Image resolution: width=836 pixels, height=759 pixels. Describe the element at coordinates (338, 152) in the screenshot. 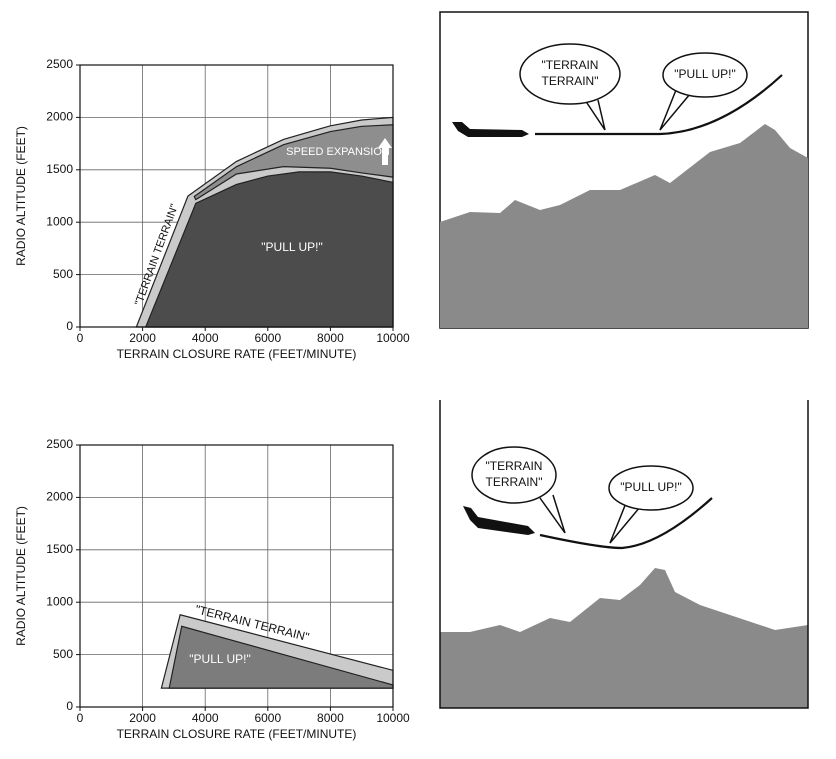

I see `region-label: SPEED EXPANSION` at that location.